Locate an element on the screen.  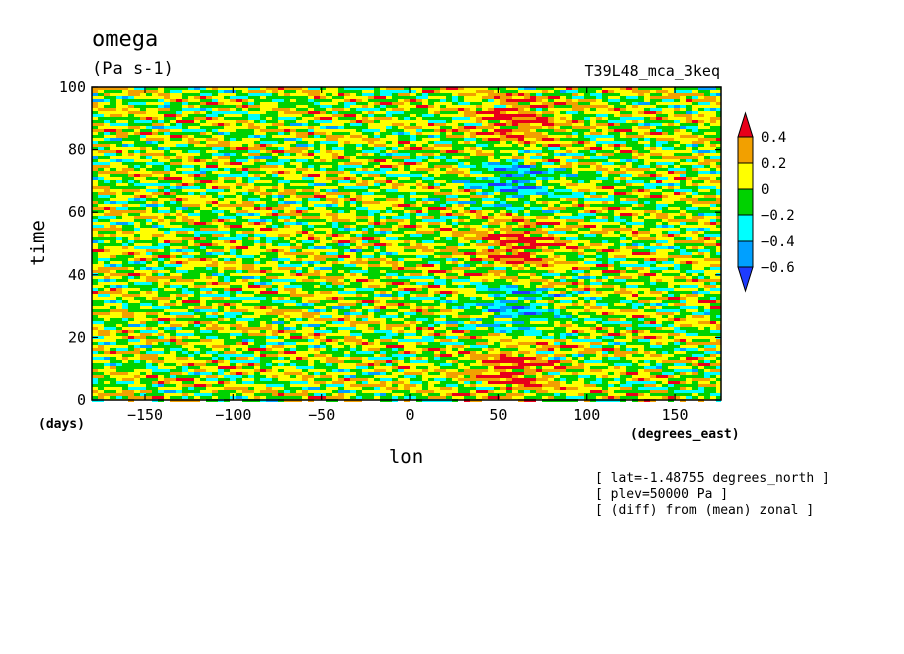
run-label: T39L48_mca_3keq is located at coordinates (652, 71).